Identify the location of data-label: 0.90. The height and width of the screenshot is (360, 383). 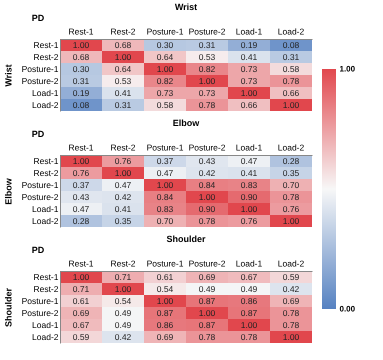
(249, 197).